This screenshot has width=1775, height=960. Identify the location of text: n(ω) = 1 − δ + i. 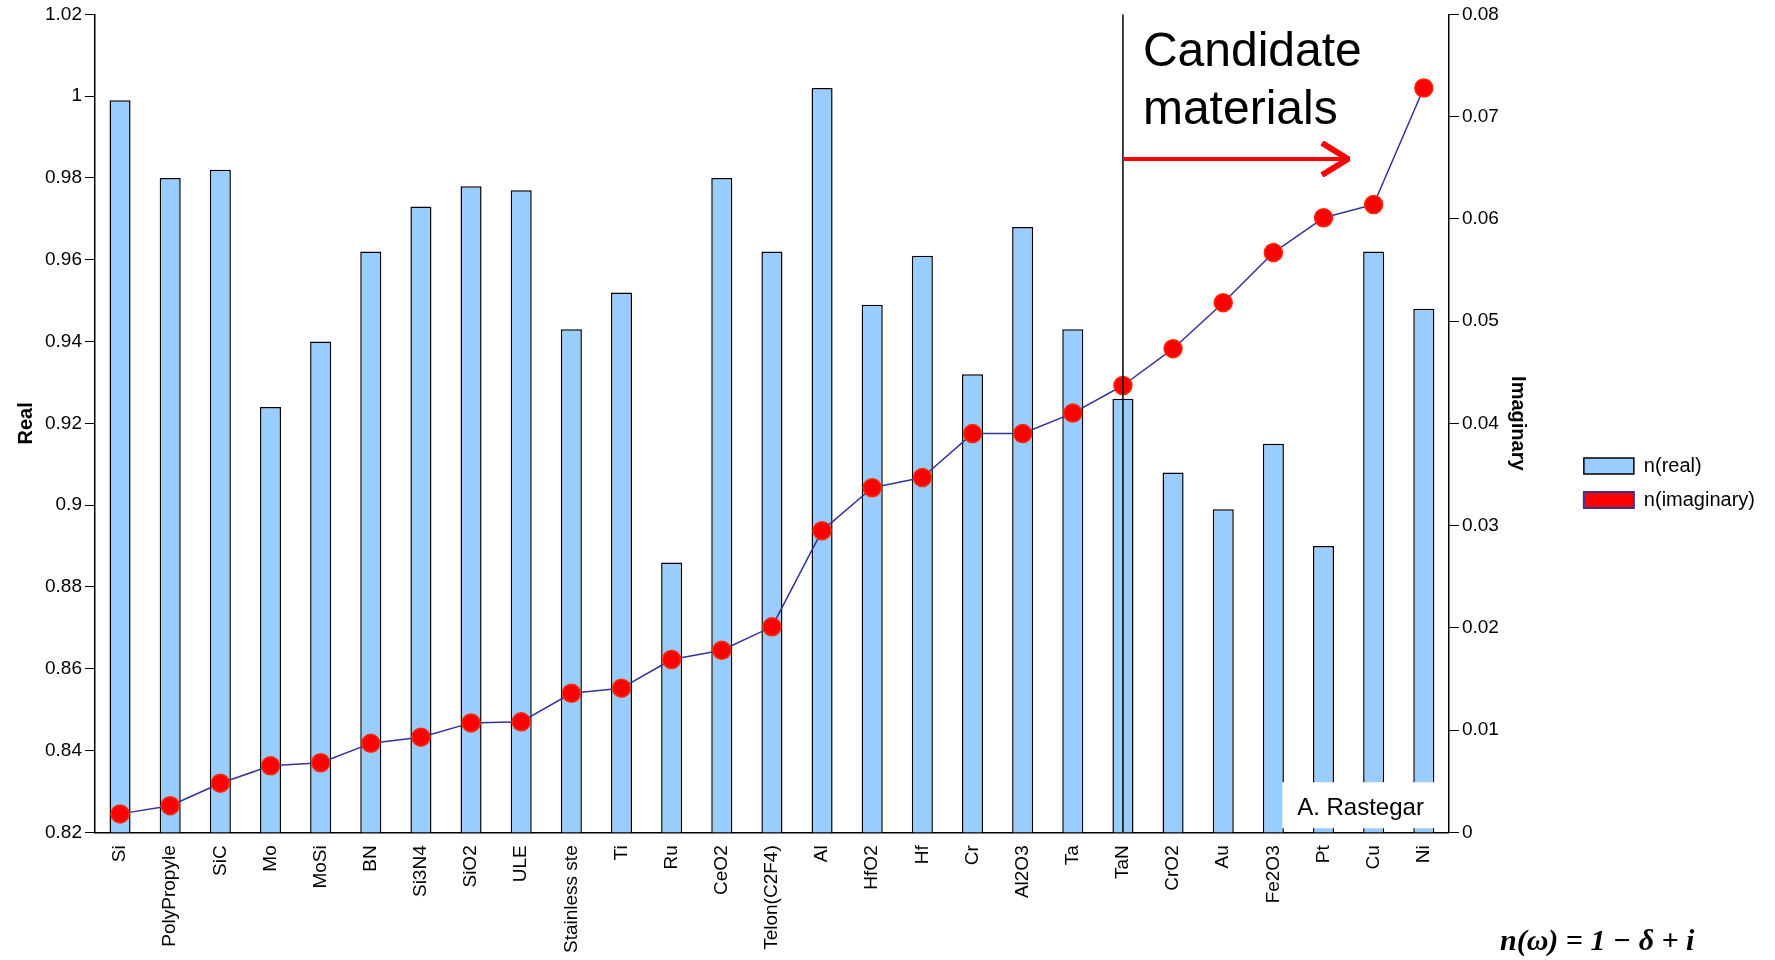
(1598, 940).